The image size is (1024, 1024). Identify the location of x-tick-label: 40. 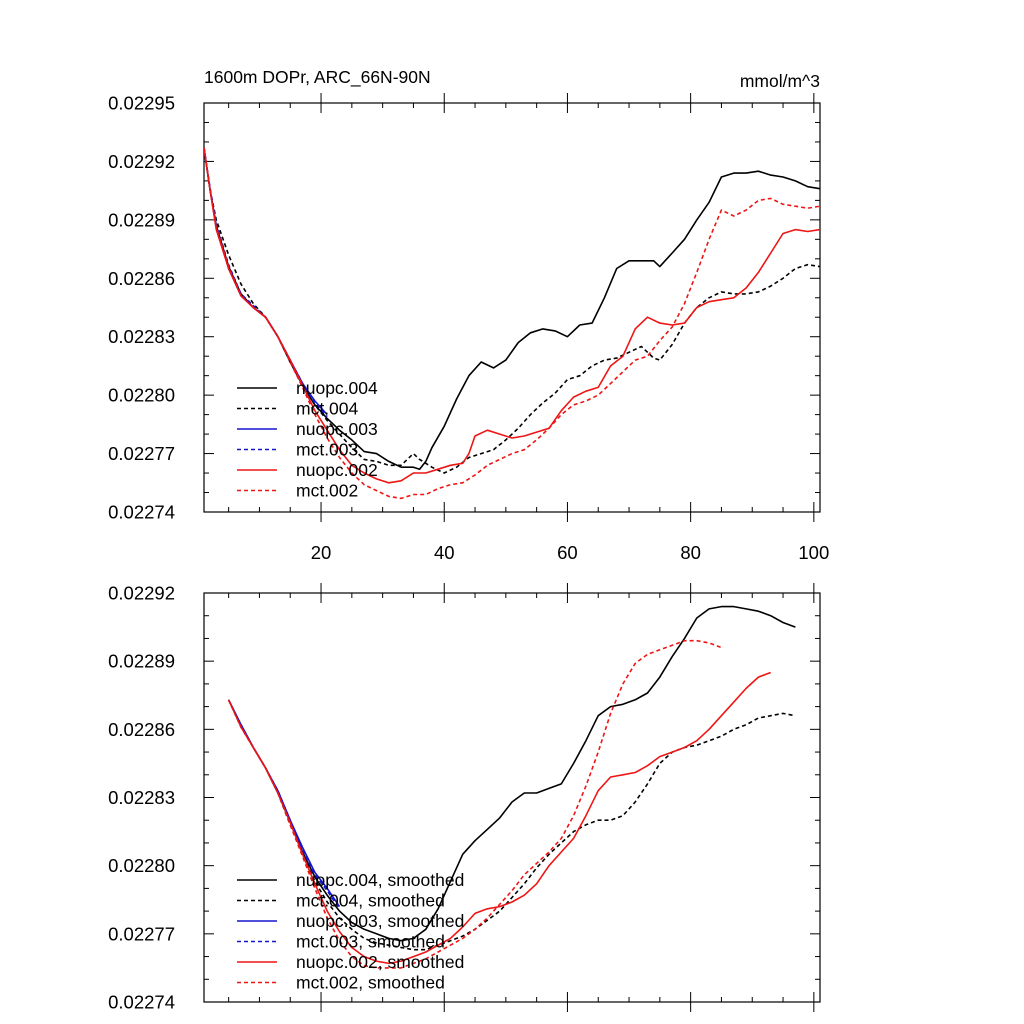
(444, 552).